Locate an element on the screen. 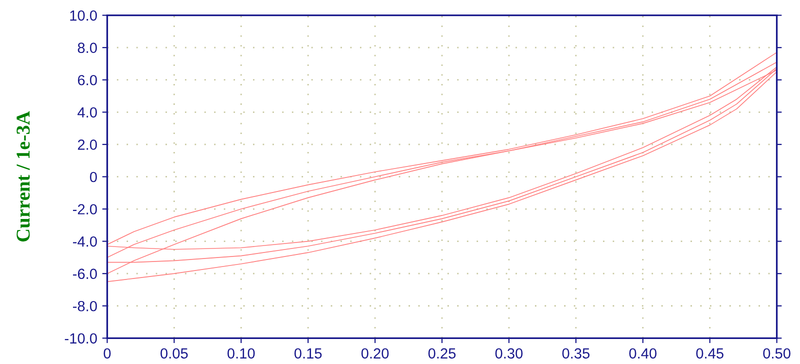 Image resolution: width=800 pixels, height=364 pixels. x-tick-label: 0.30 is located at coordinates (509, 353).